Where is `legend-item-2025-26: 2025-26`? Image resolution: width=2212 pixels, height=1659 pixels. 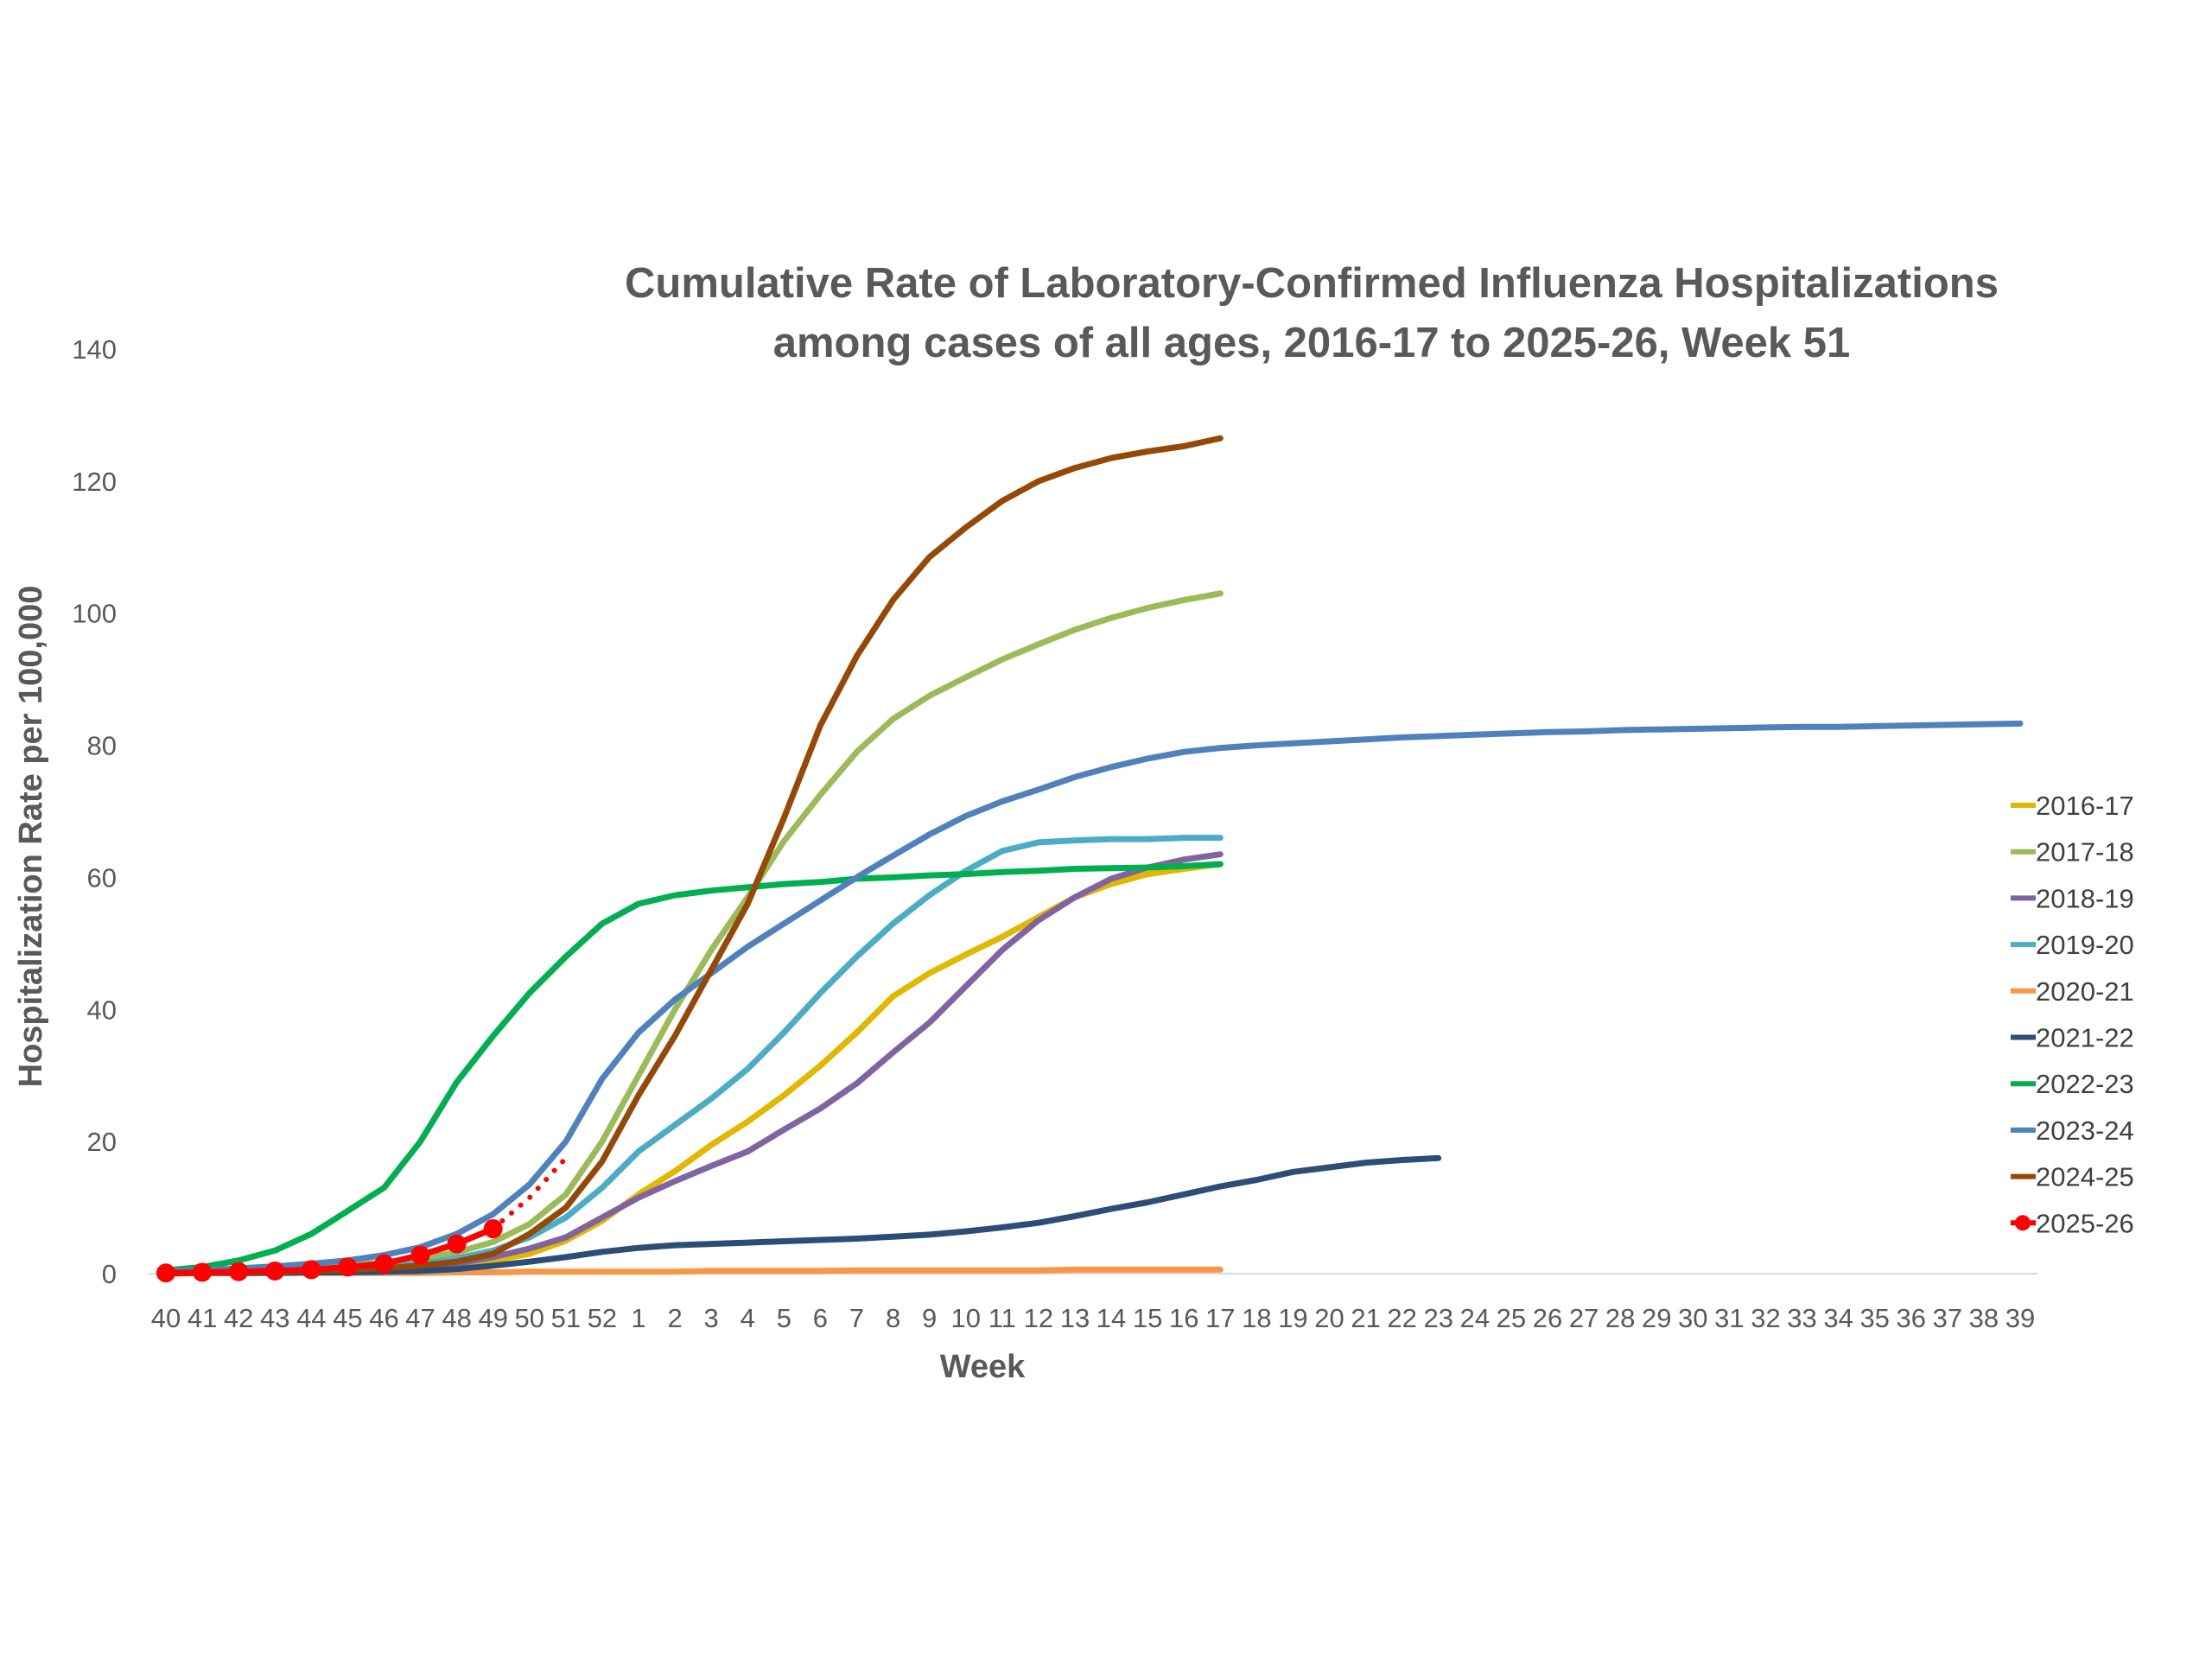 legend-item-2025-26: 2025-26 is located at coordinates (2072, 1223).